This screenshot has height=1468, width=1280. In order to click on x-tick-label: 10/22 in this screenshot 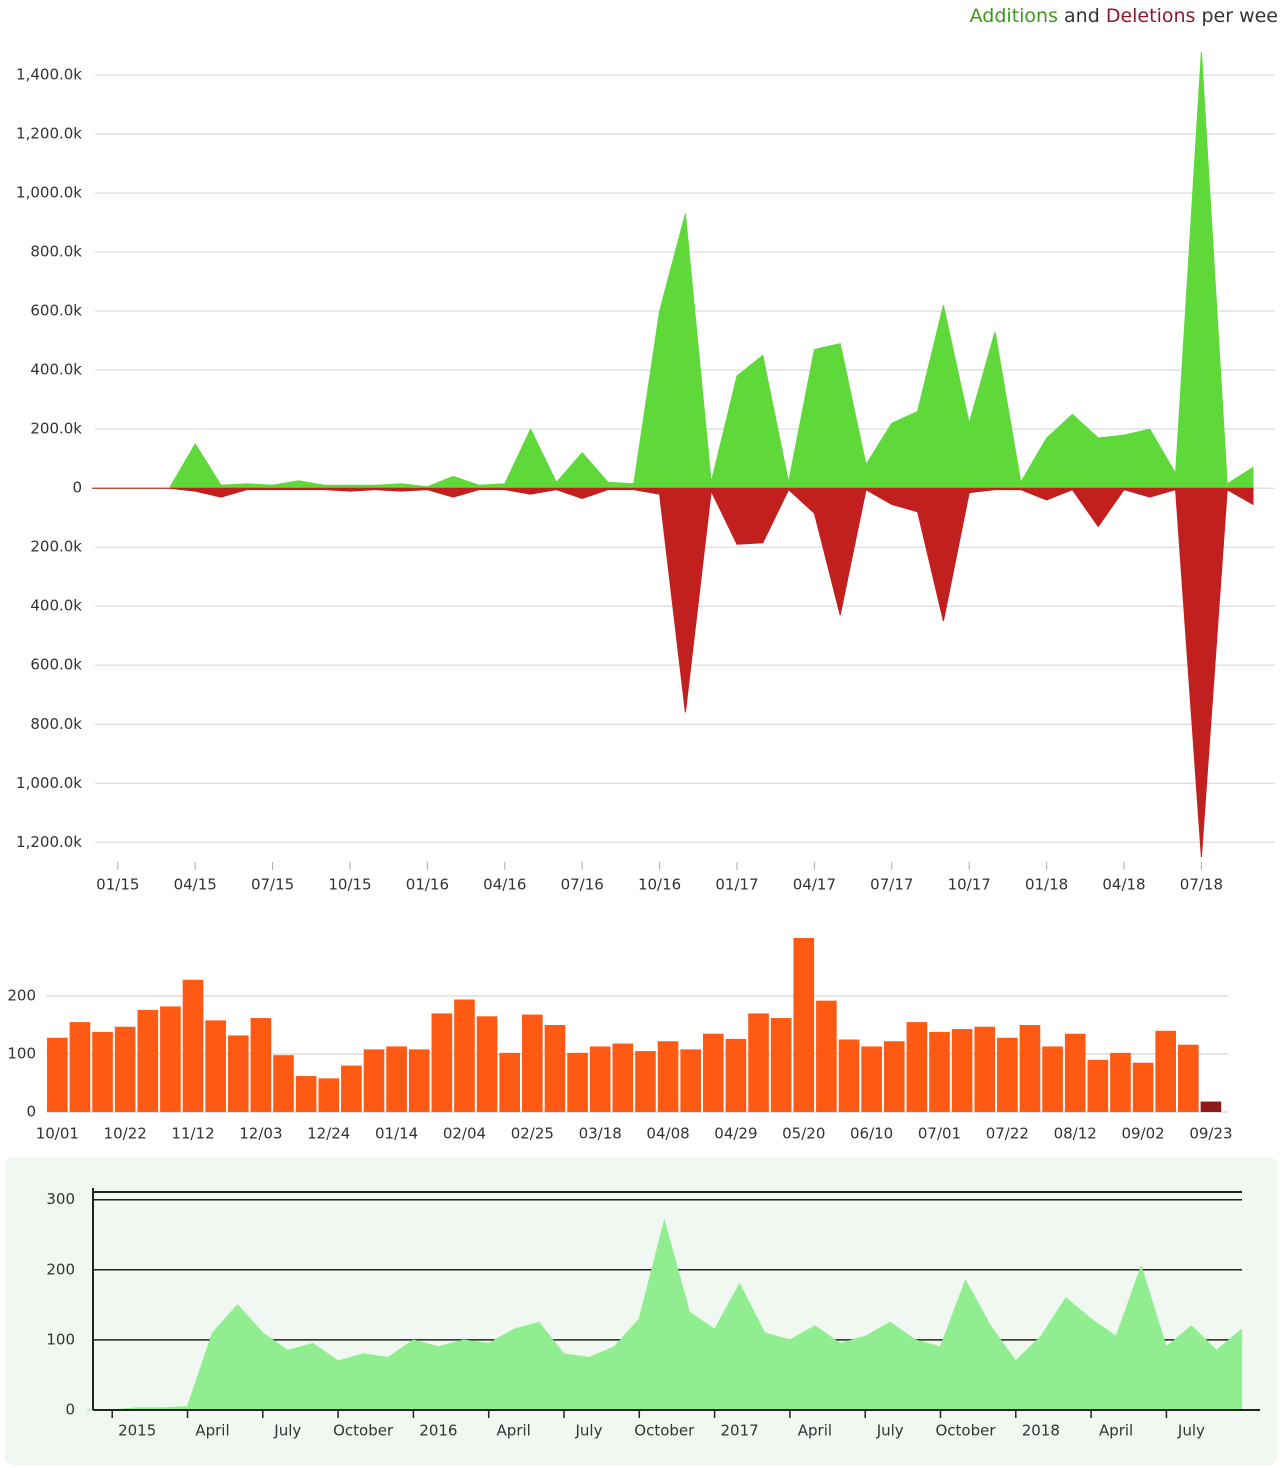, I will do `click(125, 1134)`.